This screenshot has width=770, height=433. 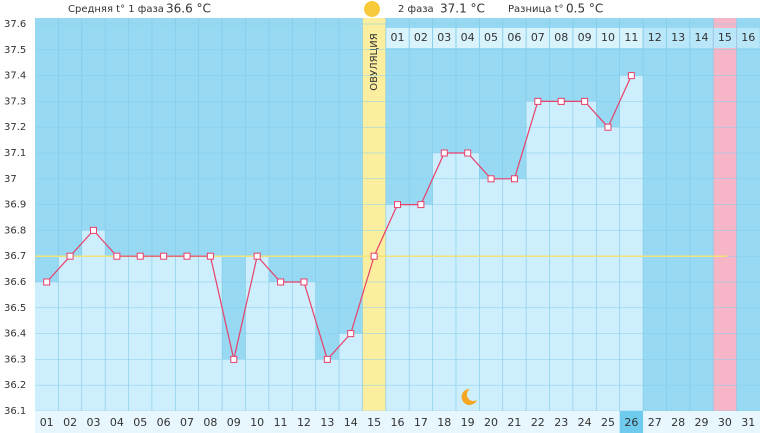 What do you see at coordinates (257, 422) in the screenshot?
I see `x-tick-label: 10` at bounding box center [257, 422].